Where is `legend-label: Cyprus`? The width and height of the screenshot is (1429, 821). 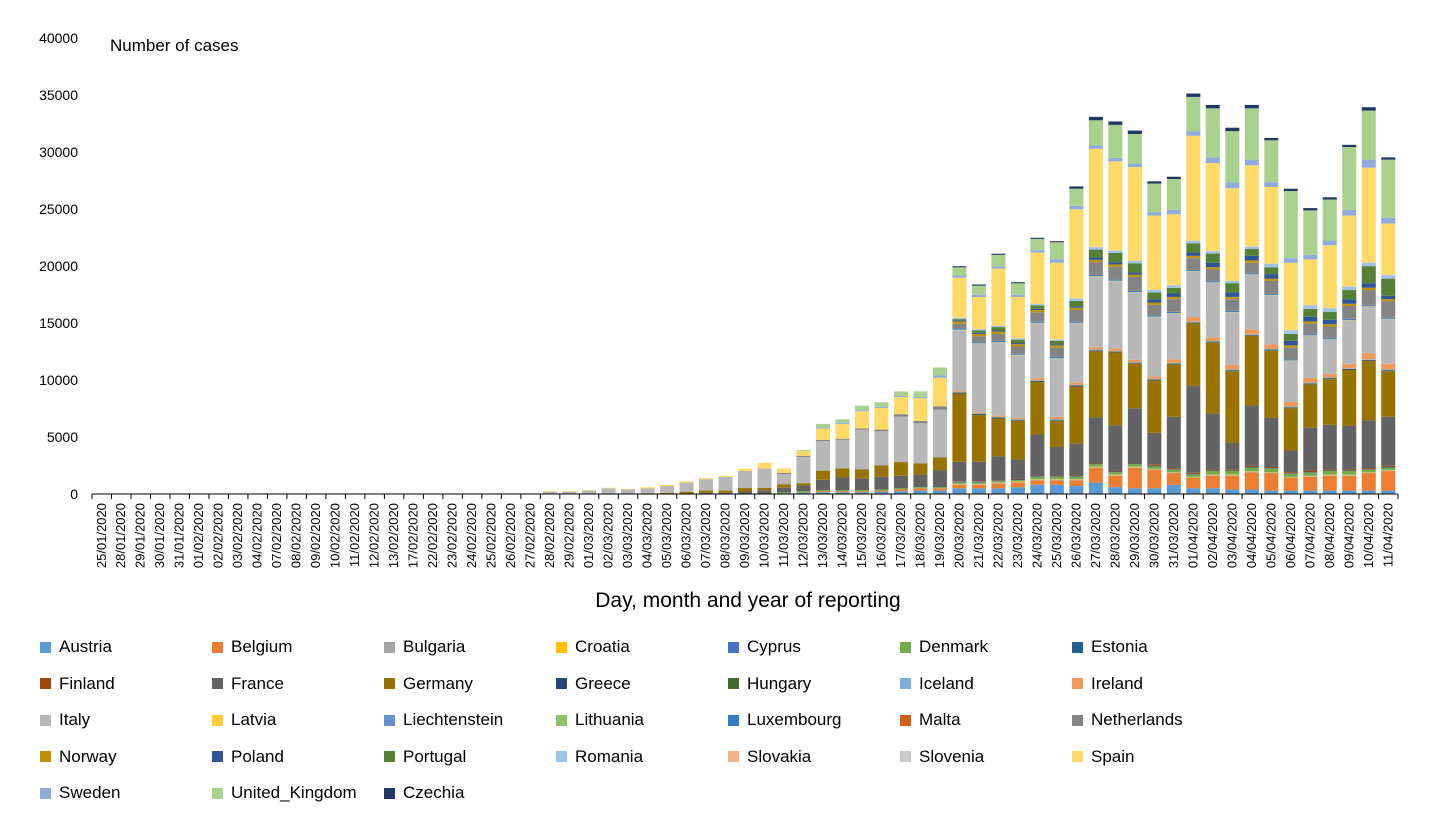
legend-label: Cyprus is located at coordinates (774, 646).